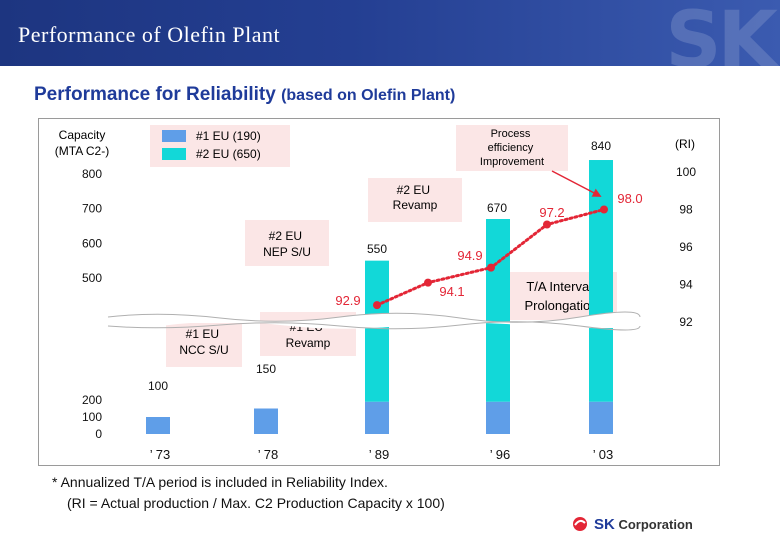 The height and width of the screenshot is (540, 780). I want to click on axis-break-gap, so click(373, 321).